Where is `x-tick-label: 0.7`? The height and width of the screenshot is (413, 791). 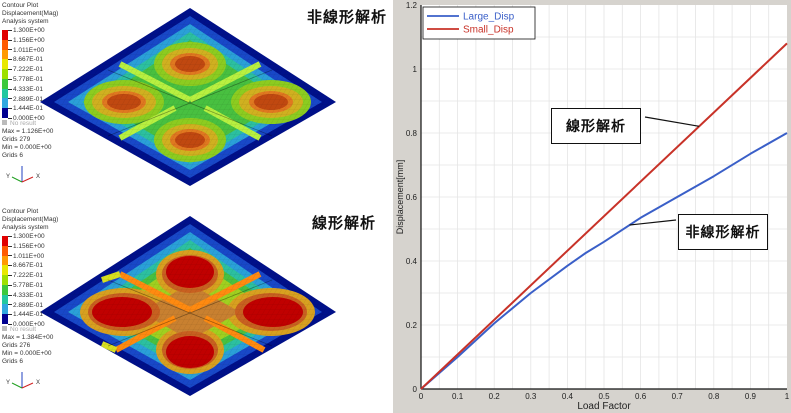 x-tick-label: 0.7 is located at coordinates (678, 396).